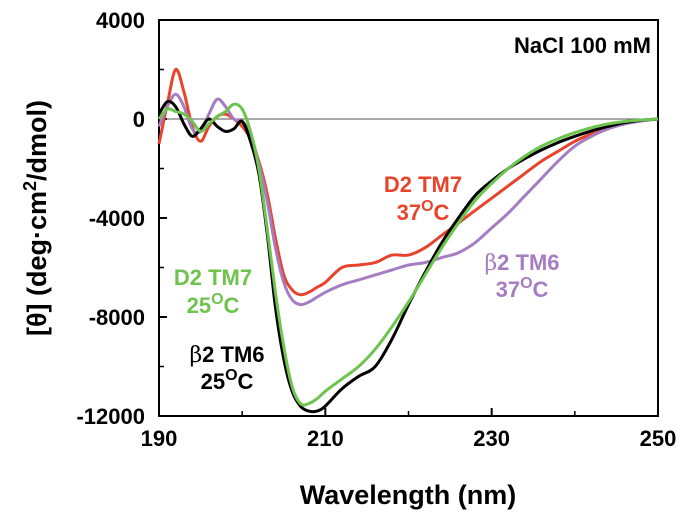 This screenshot has width=684, height=522. What do you see at coordinates (117, 317) in the screenshot?
I see `y-tick-label: -8000` at bounding box center [117, 317].